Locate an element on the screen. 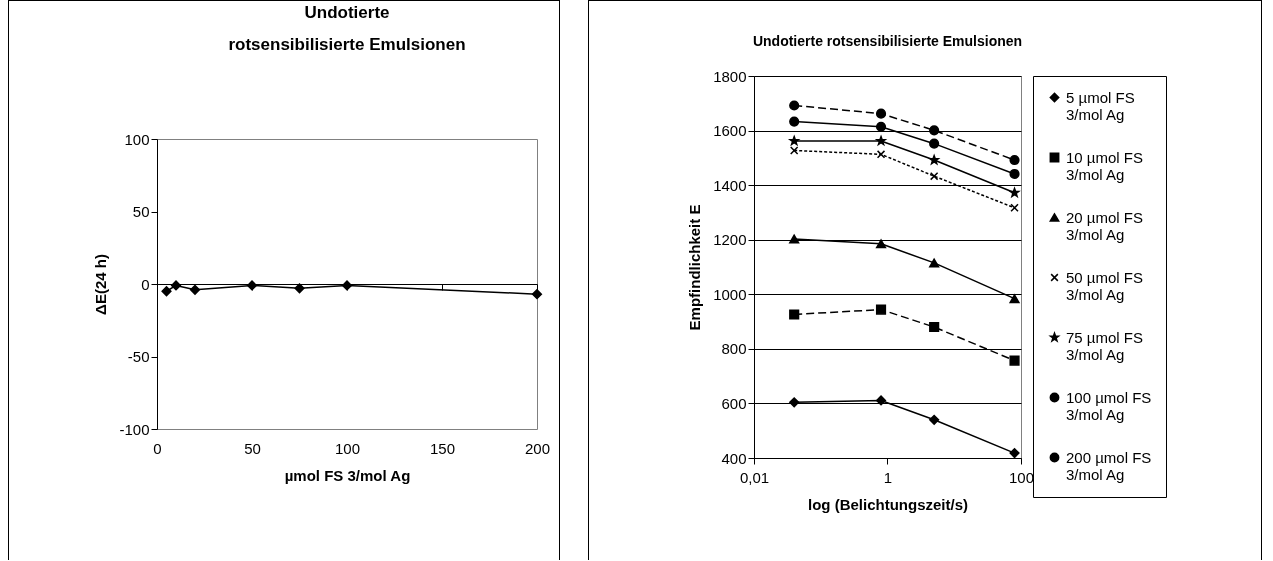  legend-label: 200 µmol FS 3/mol Ag is located at coordinates (1109, 465).